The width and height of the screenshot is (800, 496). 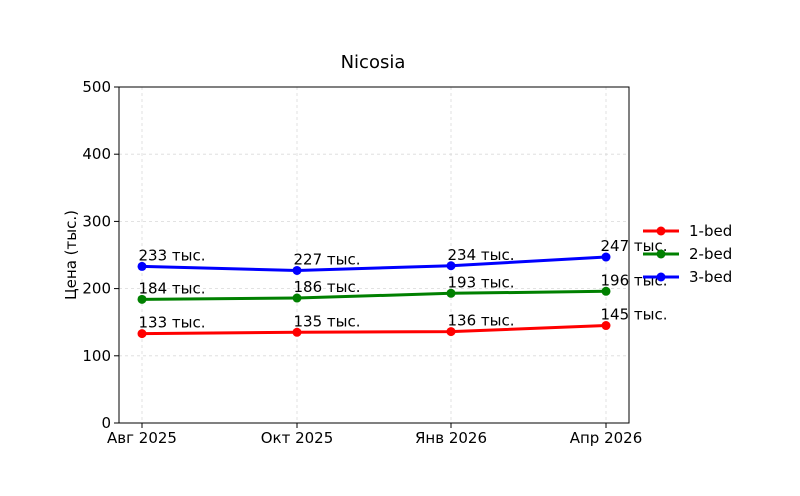 I want to click on y-tick-label: 300, so click(x=96, y=221).